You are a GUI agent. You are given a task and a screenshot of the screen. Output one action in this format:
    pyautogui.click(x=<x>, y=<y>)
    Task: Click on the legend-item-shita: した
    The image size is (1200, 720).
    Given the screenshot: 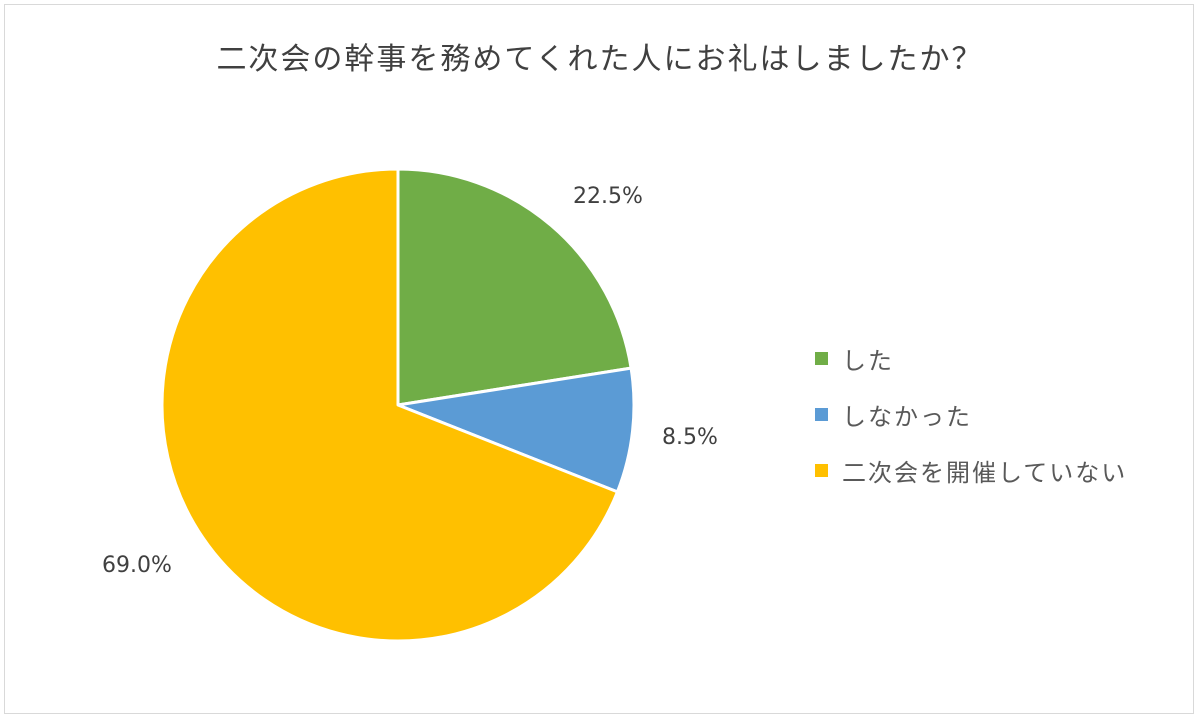 What is the action you would take?
    pyautogui.click(x=971, y=358)
    